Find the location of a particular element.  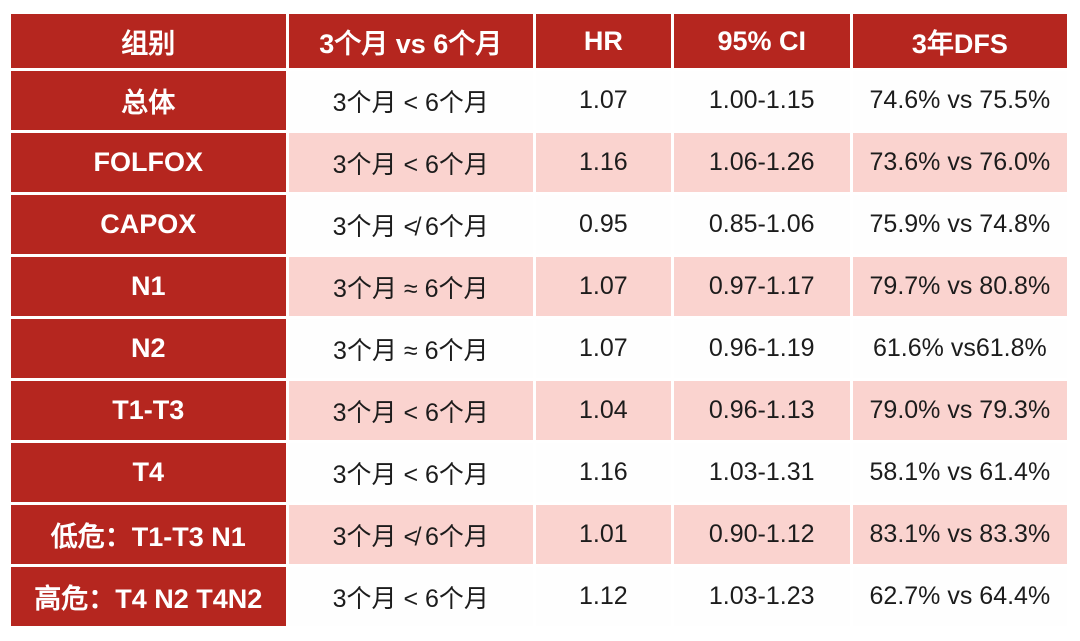

header-cell-ci: 95% CI is located at coordinates (761, 41).